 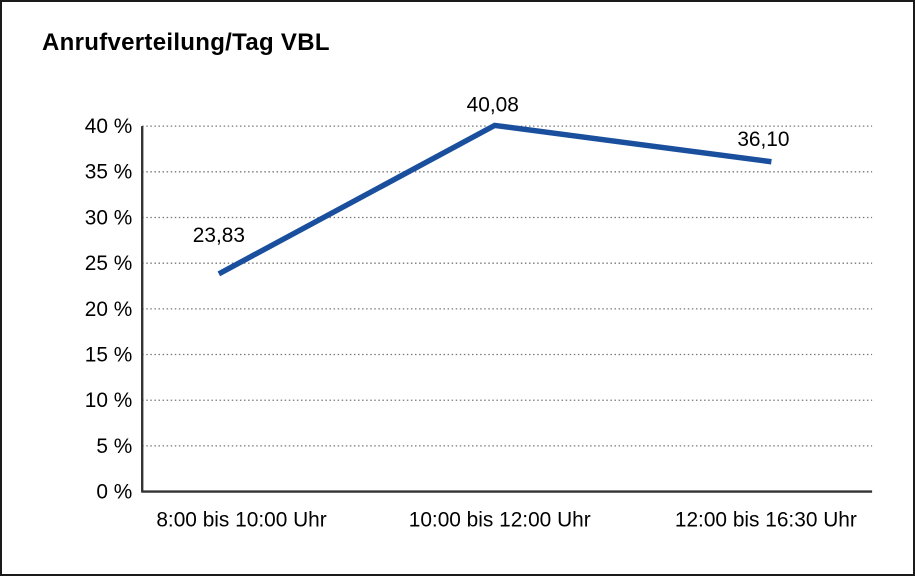 What do you see at coordinates (766, 519) in the screenshot?
I see `x-category-label: 12:00 bis 16:30 Uhr` at bounding box center [766, 519].